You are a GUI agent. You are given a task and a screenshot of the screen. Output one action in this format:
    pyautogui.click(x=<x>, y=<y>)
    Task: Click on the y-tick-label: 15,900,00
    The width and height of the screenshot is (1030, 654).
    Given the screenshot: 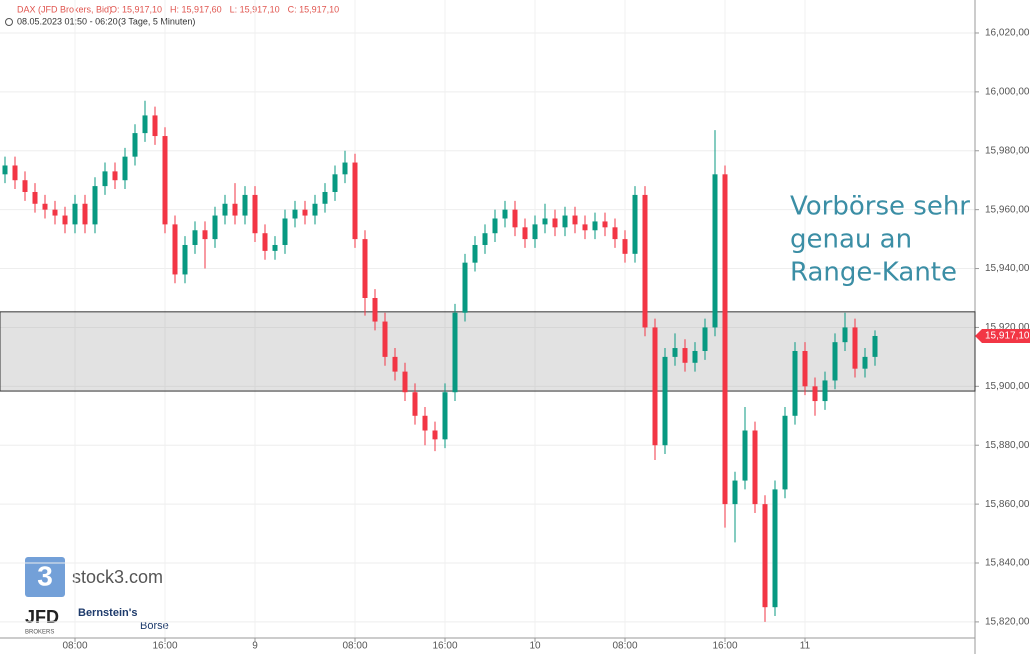 What is the action you would take?
    pyautogui.click(x=1007, y=386)
    